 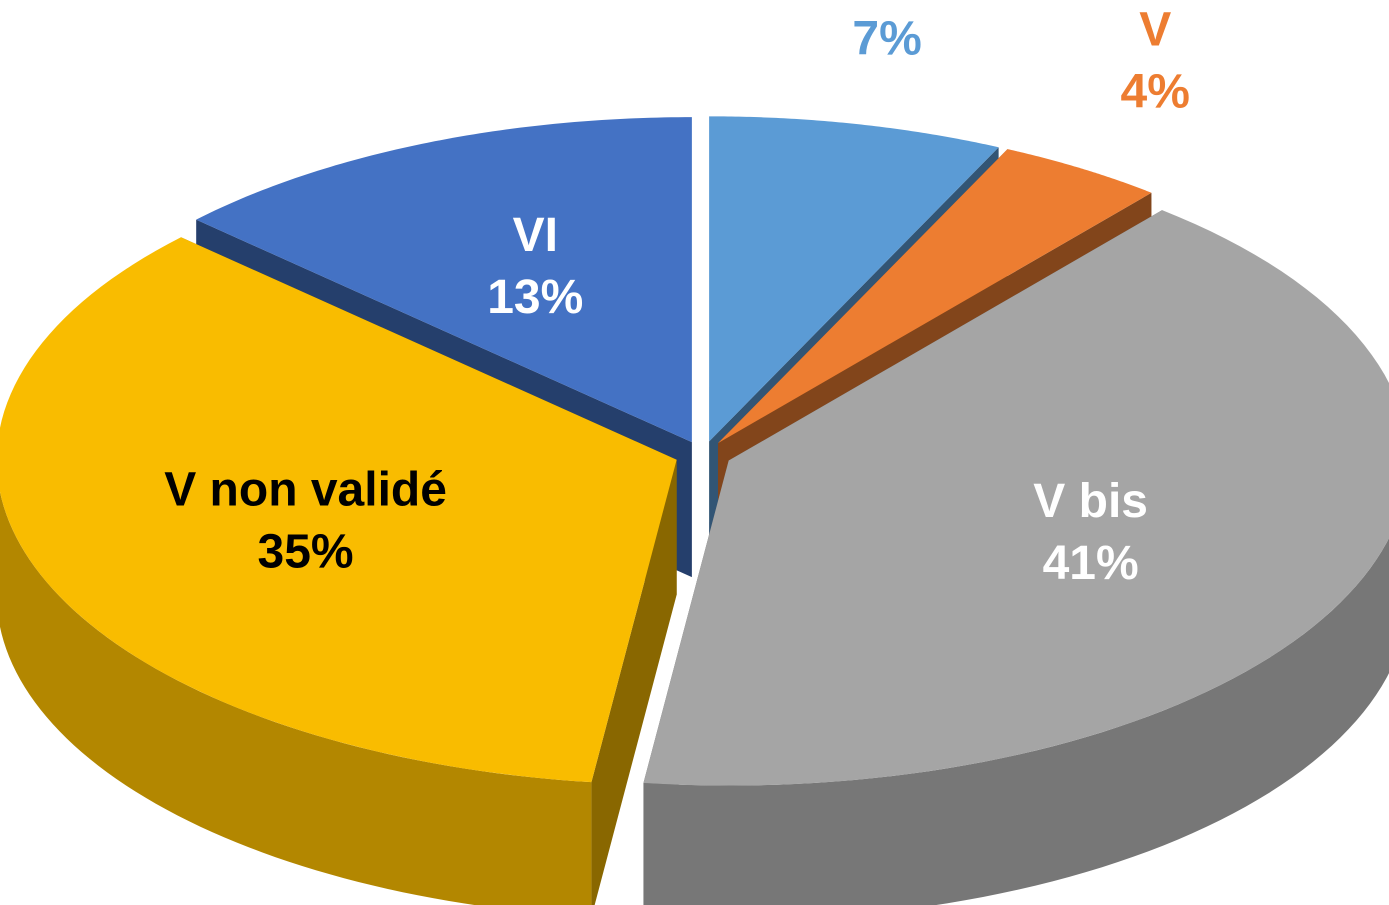 What do you see at coordinates (535, 235) in the screenshot?
I see `slice-label: VI` at bounding box center [535, 235].